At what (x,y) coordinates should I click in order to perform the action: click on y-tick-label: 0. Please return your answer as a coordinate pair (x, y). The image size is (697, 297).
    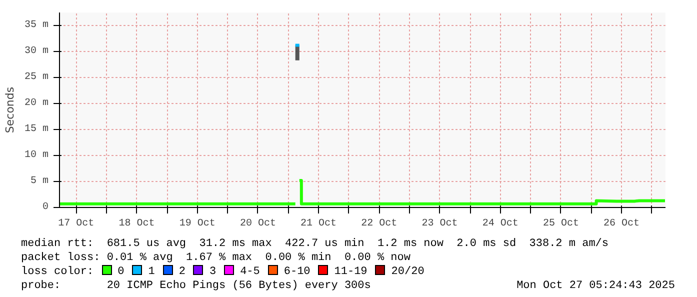
    Looking at the image, I should click on (45, 207).